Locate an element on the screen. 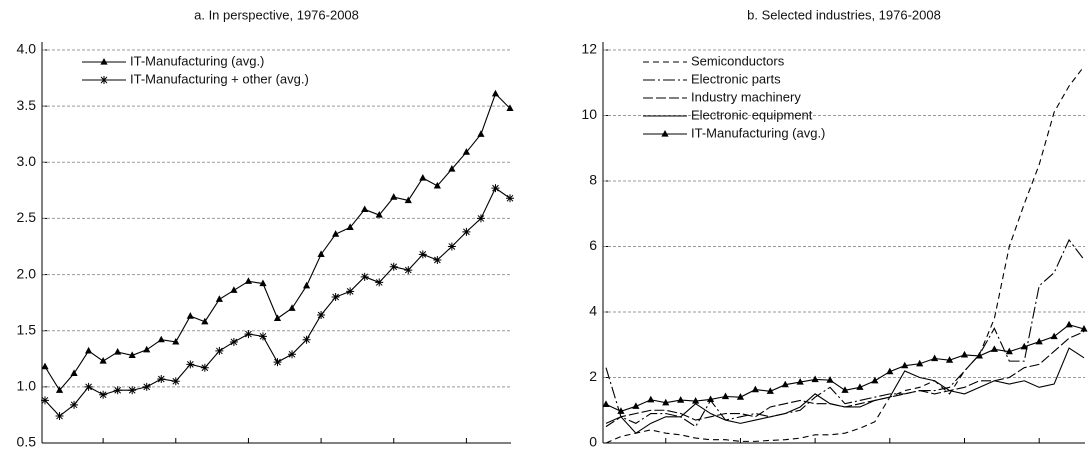 Image resolution: width=1088 pixels, height=450 pixels. legend-label: Semiconductors is located at coordinates (738, 60).